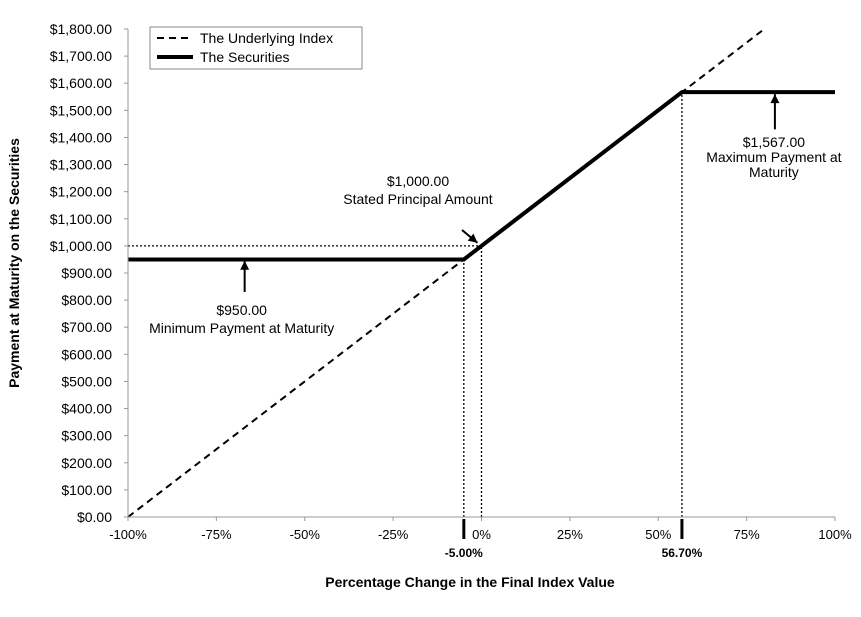  Describe the element at coordinates (81, 246) in the screenshot. I see `y-tick-label: $1,000.00` at that location.